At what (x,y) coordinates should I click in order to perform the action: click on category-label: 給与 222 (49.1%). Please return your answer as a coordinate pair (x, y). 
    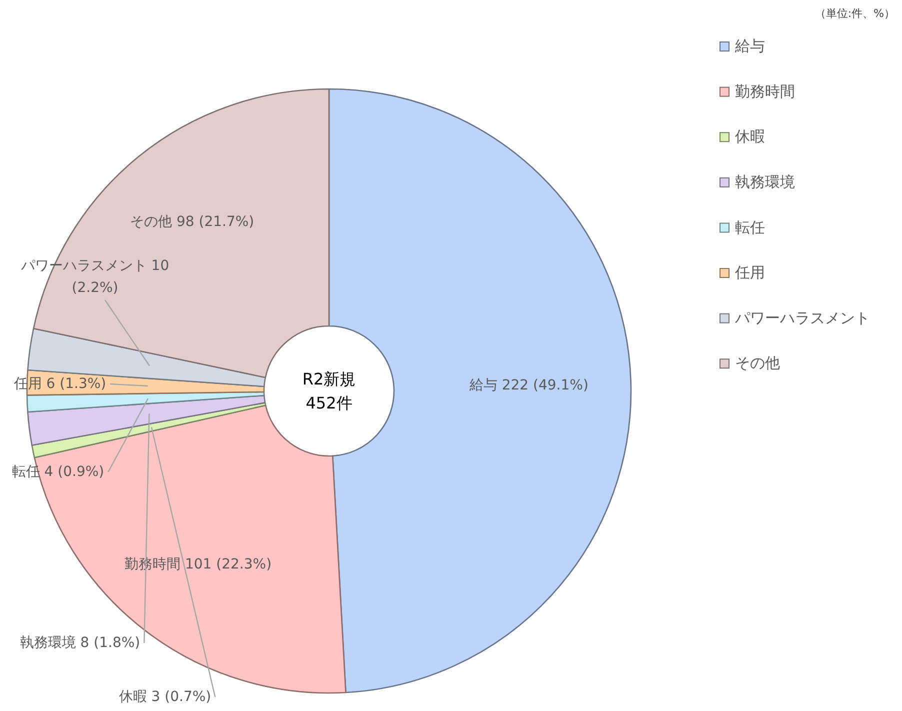
    Looking at the image, I should click on (528, 385).